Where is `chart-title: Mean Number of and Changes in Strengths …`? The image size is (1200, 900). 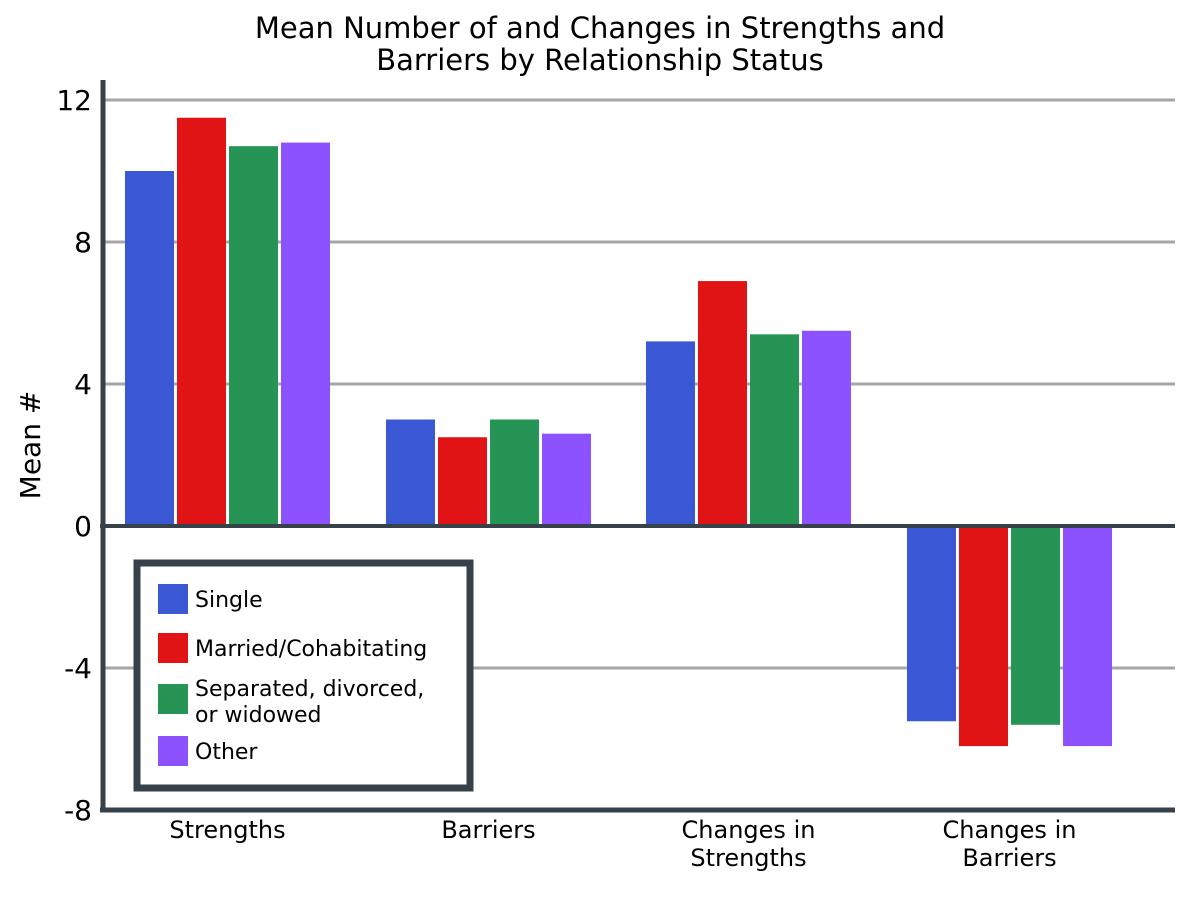
chart-title: Mean Number of and Changes in Strengths … is located at coordinates (600, 44).